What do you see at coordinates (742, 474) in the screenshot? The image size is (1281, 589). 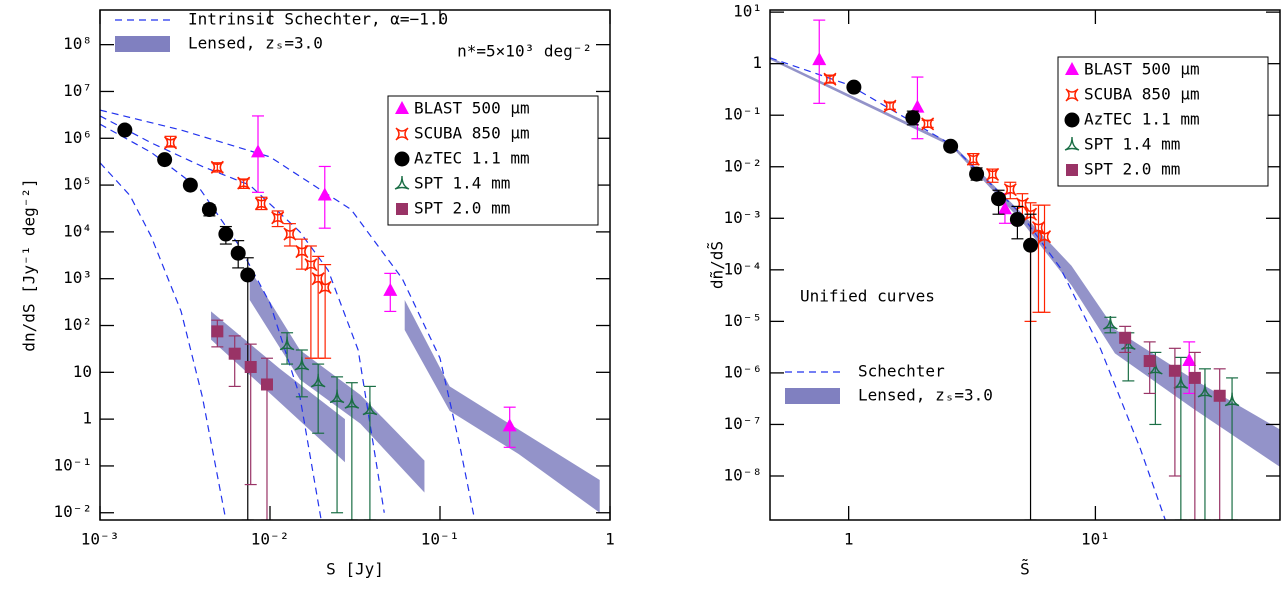 I see `y-tick-label: 10⁻⁸` at bounding box center [742, 474].